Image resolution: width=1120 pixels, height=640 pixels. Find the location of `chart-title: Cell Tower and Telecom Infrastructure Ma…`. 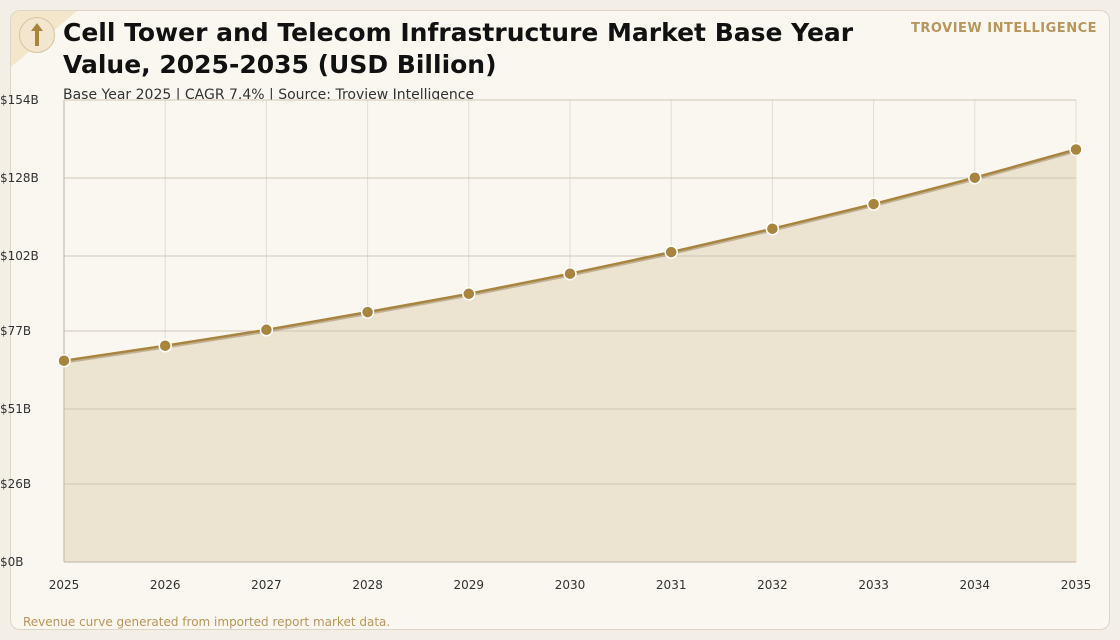

chart-title: Cell Tower and Telecom Infrastructure Ma… is located at coordinates (458, 48).